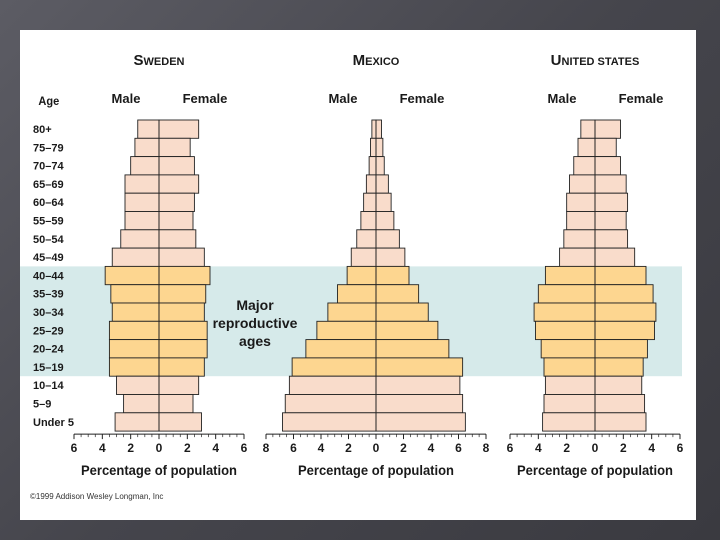 The image size is (720, 540). Describe the element at coordinates (48, 368) in the screenshot. I see `age-label: 15–19` at that location.